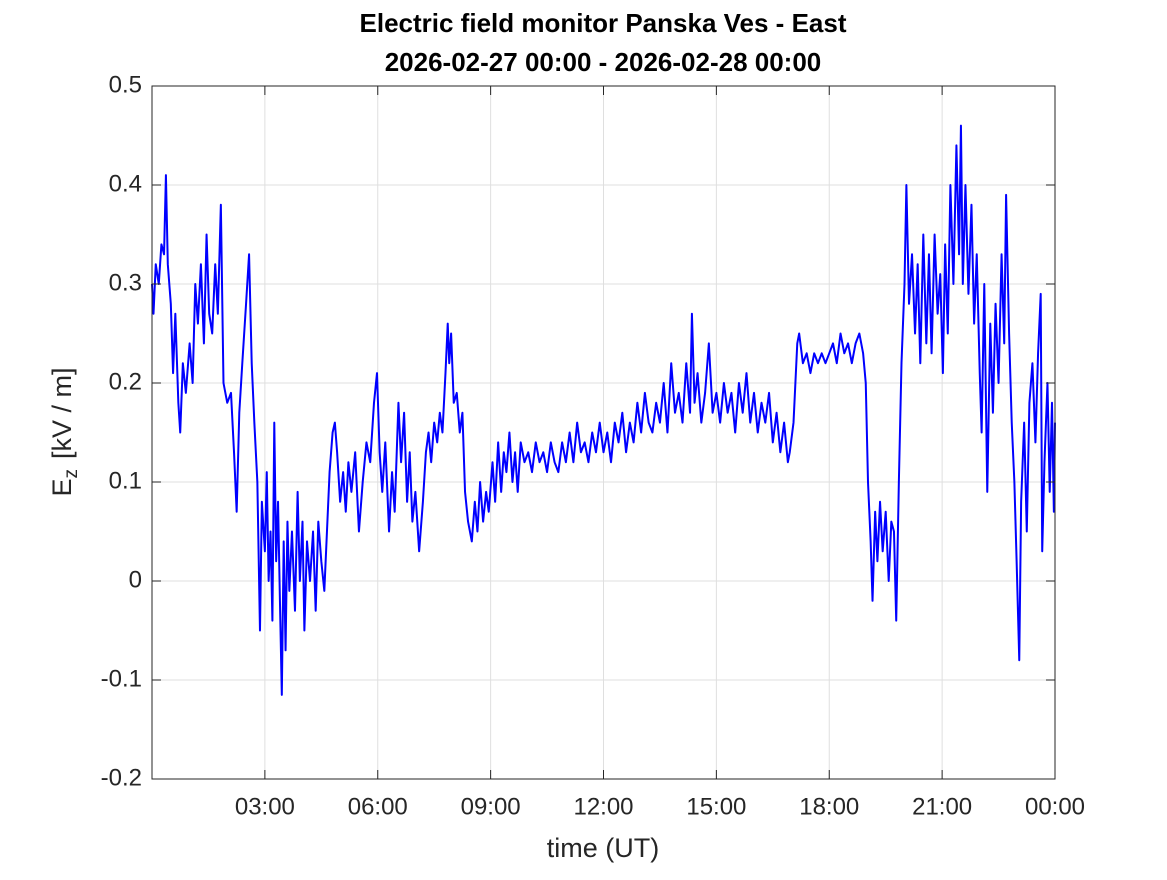 The height and width of the screenshot is (880, 1167). I want to click on x-tick-label: 15:00, so click(716, 806).